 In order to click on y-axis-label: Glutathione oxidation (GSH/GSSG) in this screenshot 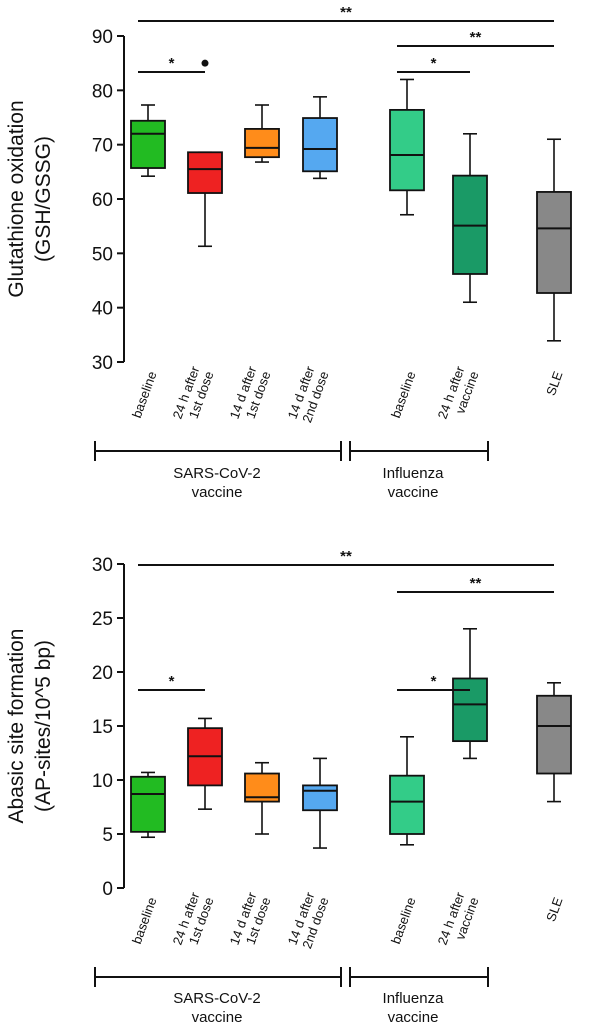, I will do `click(30, 198)`.